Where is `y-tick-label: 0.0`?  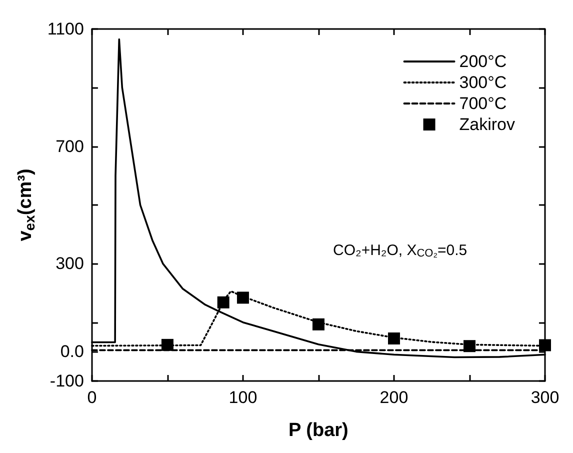
y-tick-label: 0.0 is located at coordinates (72, 352).